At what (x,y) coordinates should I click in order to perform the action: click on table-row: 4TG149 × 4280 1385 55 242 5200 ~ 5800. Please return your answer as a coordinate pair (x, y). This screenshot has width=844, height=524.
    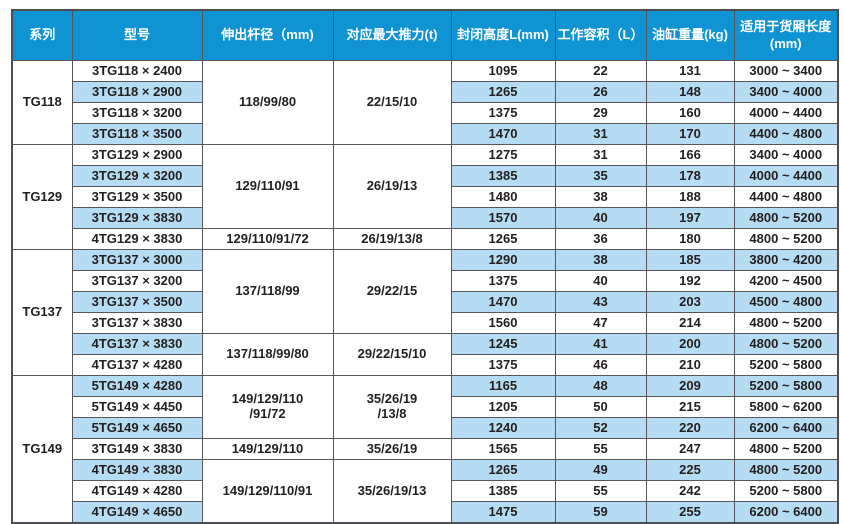
    Looking at the image, I should click on (425, 491).